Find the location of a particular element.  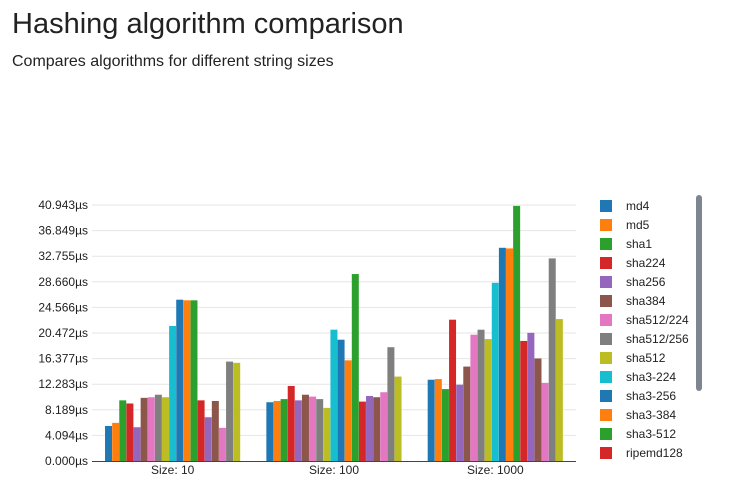

legend-label: ripemd128 is located at coordinates (654, 453).